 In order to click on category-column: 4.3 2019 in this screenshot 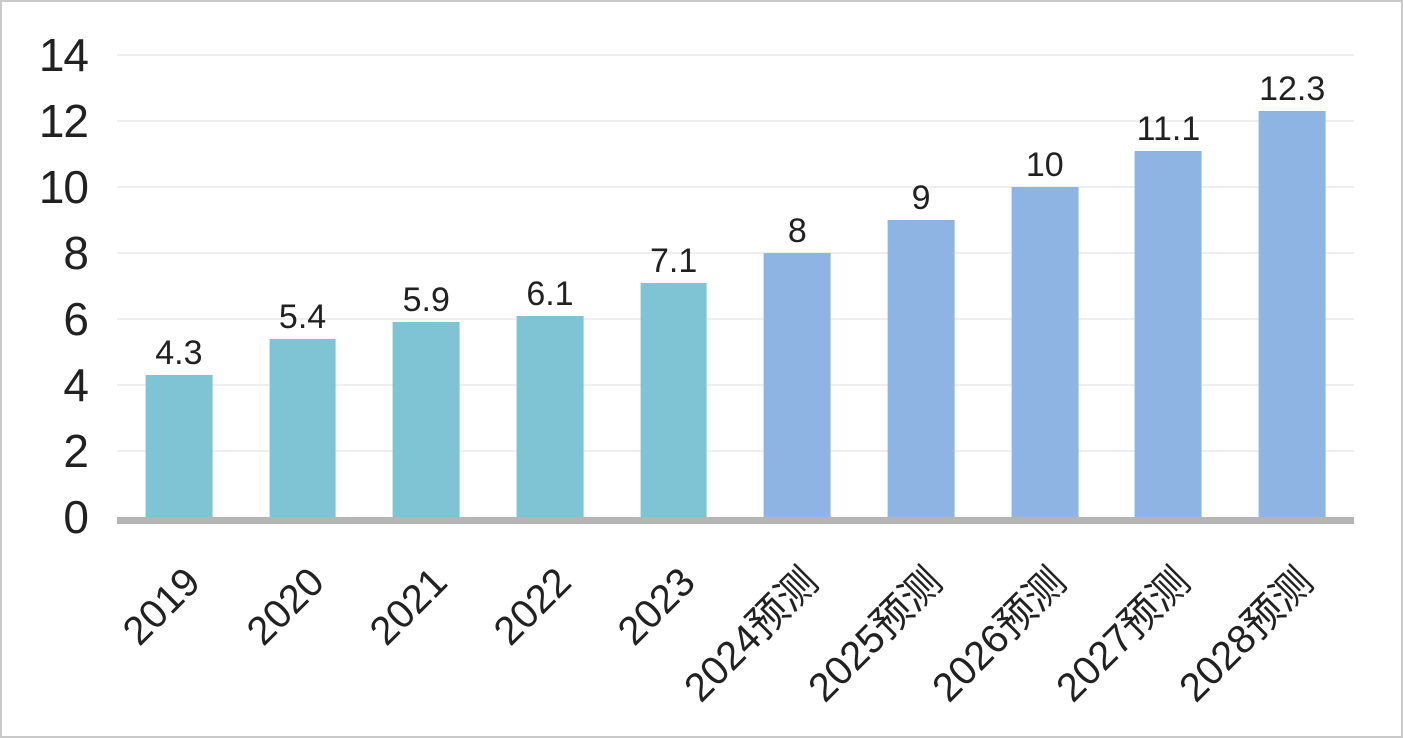, I will do `click(178, 354)`.